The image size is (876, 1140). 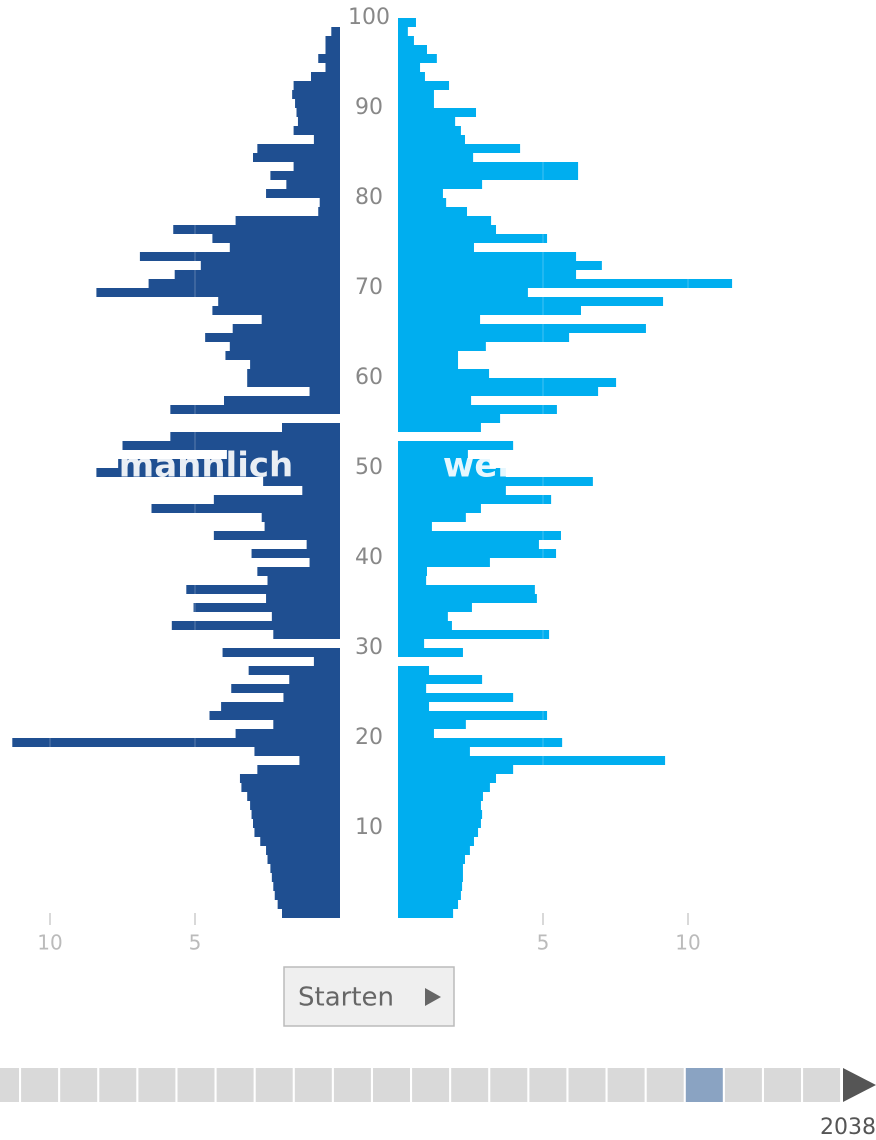 I want to click on y-tick-label: 10, so click(x=369, y=827).